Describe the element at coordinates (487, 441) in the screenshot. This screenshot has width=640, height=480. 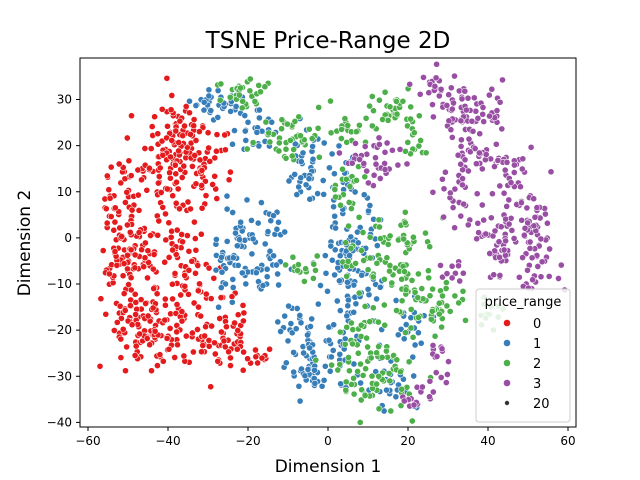
I see `x-tick-label: 40` at that location.